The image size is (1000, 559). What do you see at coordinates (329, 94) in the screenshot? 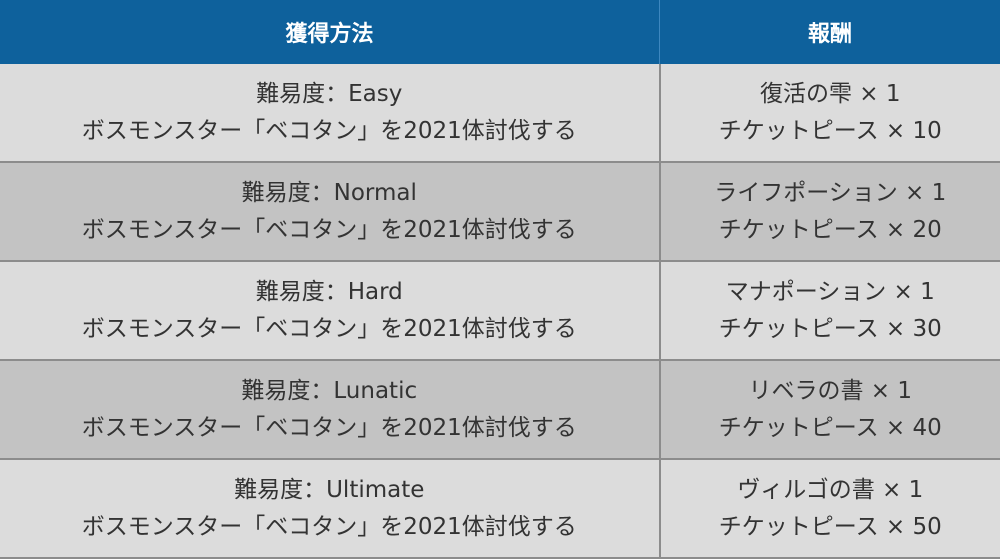
I see `method-line: 難易度：Easy` at bounding box center [329, 94].